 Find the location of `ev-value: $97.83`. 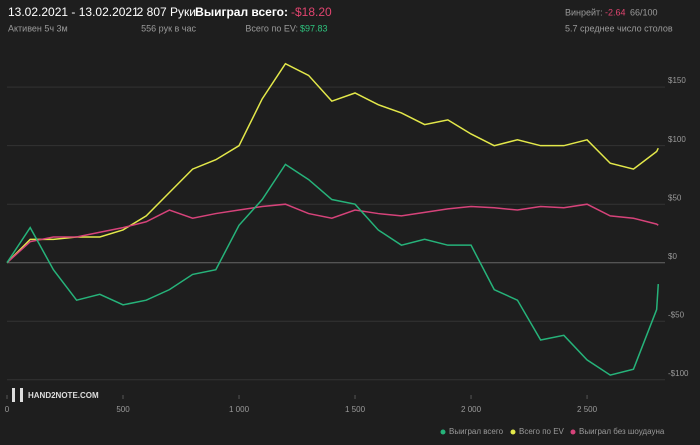

ev-value: $97.83 is located at coordinates (314, 28).